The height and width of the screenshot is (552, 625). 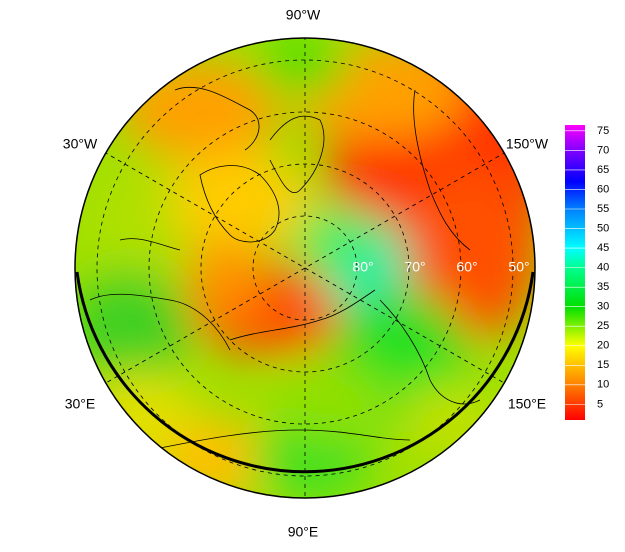 What do you see at coordinates (466, 267) in the screenshot?
I see `latitude-label: 60°` at bounding box center [466, 267].